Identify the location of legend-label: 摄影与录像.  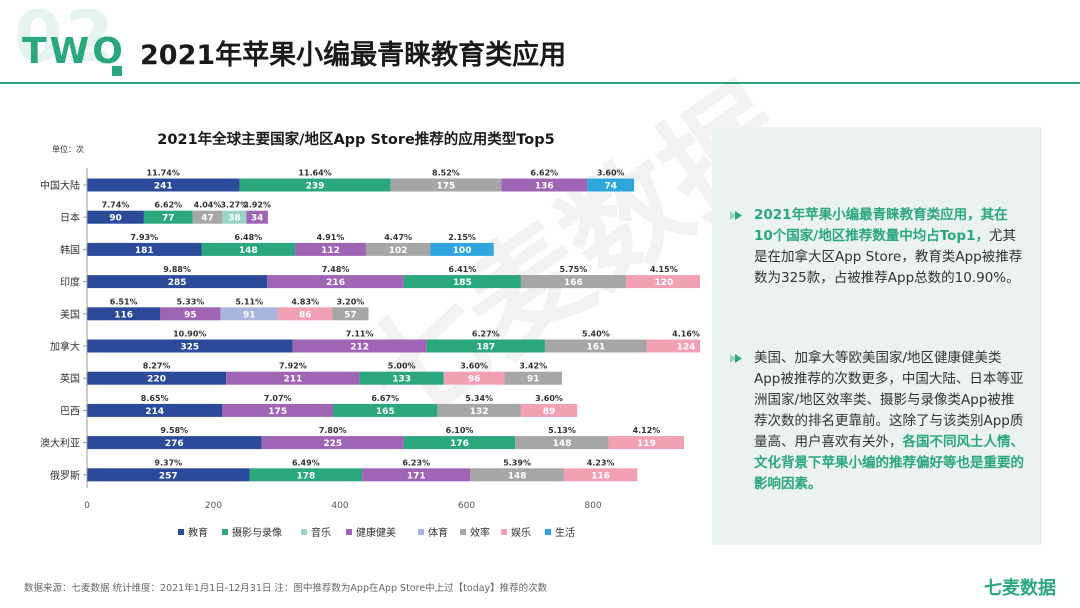
(257, 532).